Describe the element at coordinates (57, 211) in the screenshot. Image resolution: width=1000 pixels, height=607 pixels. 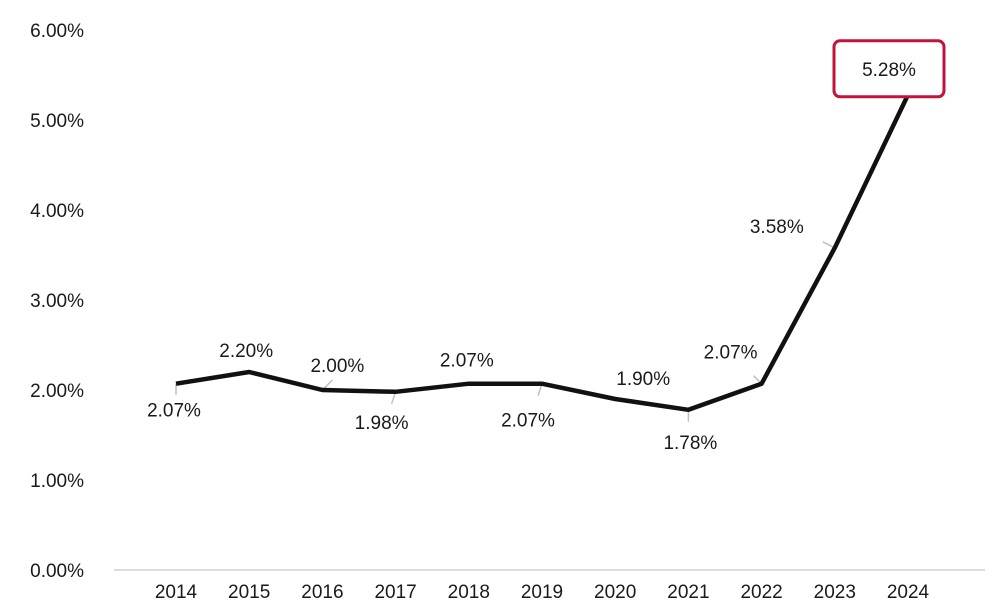
I see `y-tick-label: 4.00%` at that location.